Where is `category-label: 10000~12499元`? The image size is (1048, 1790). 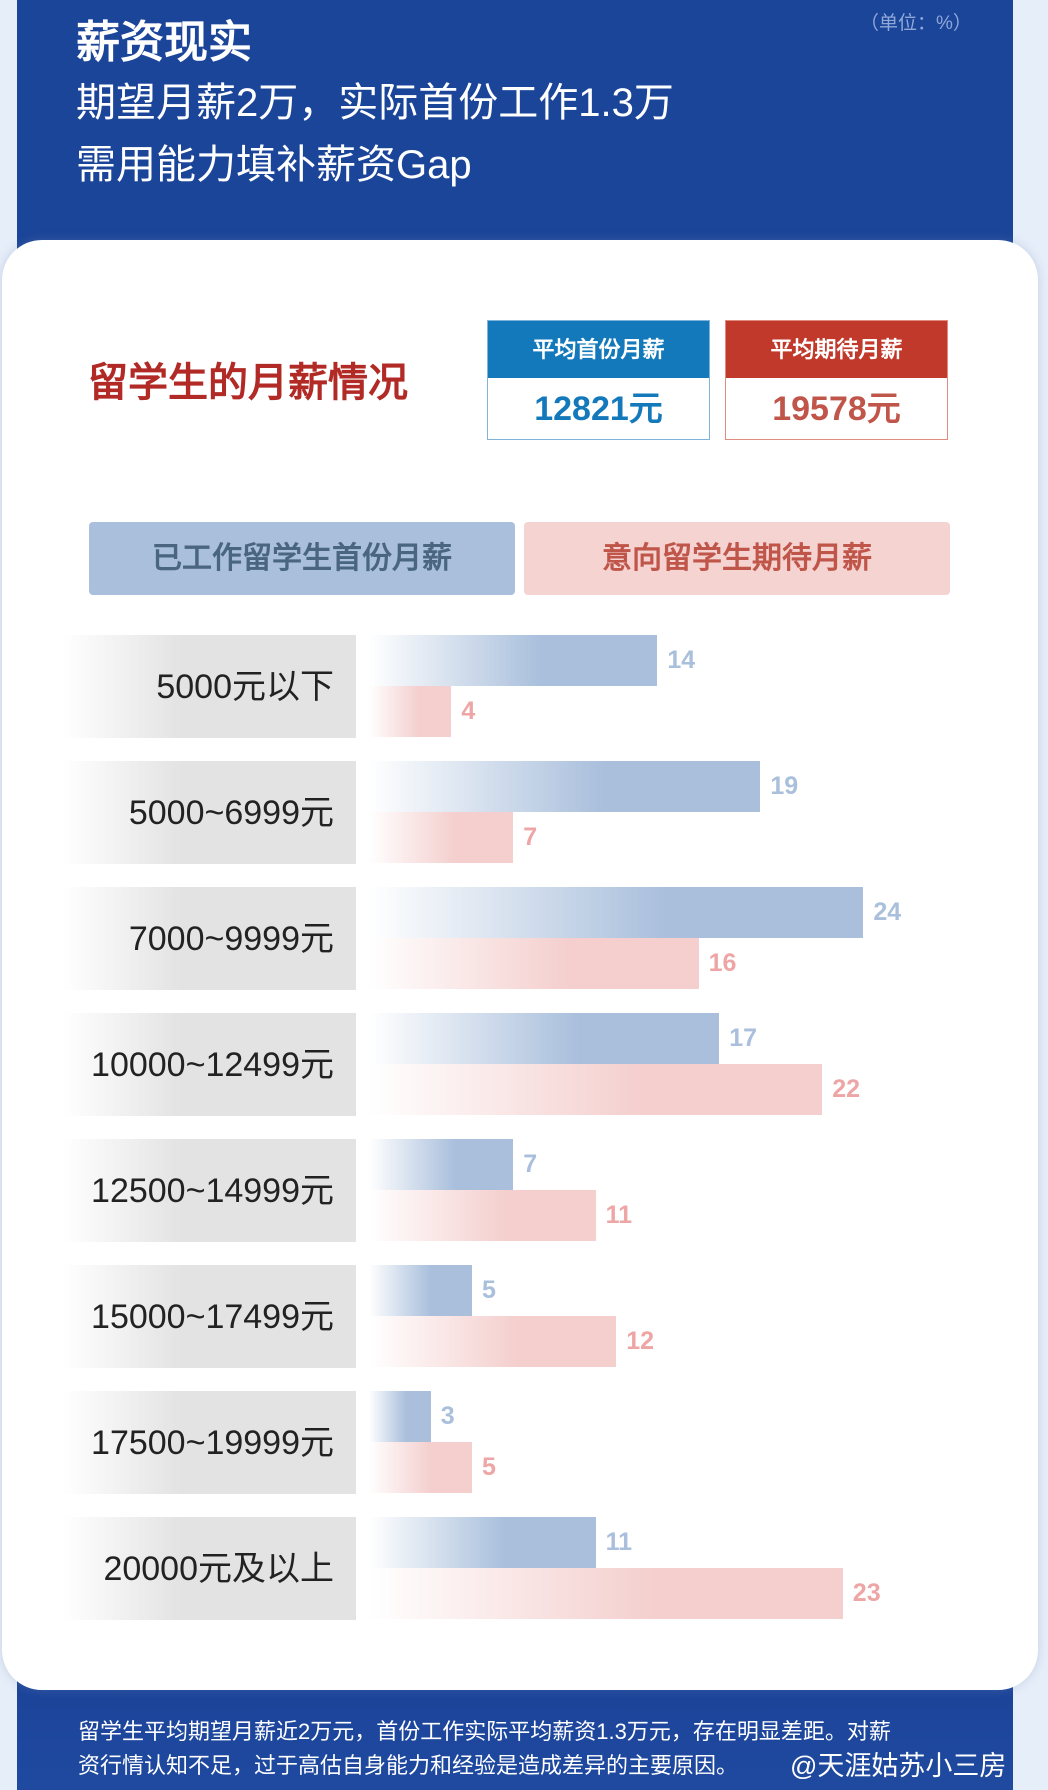 category-label: 10000~12499元 is located at coordinates (209, 1064).